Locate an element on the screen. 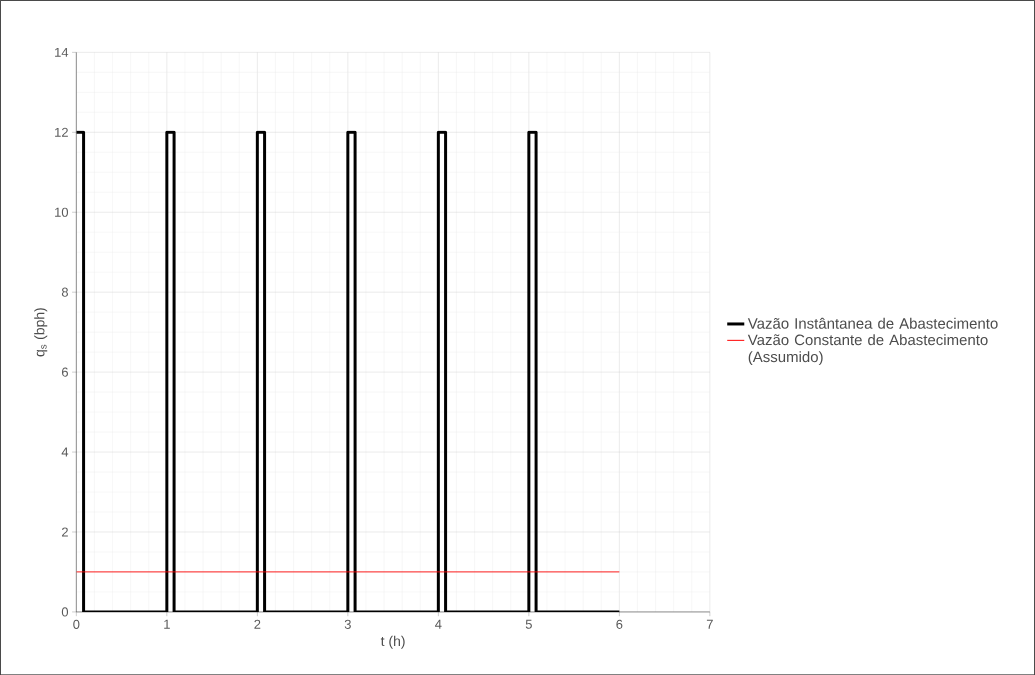 The width and height of the screenshot is (1035, 675). x-axis-title: t (h) is located at coordinates (392, 642).